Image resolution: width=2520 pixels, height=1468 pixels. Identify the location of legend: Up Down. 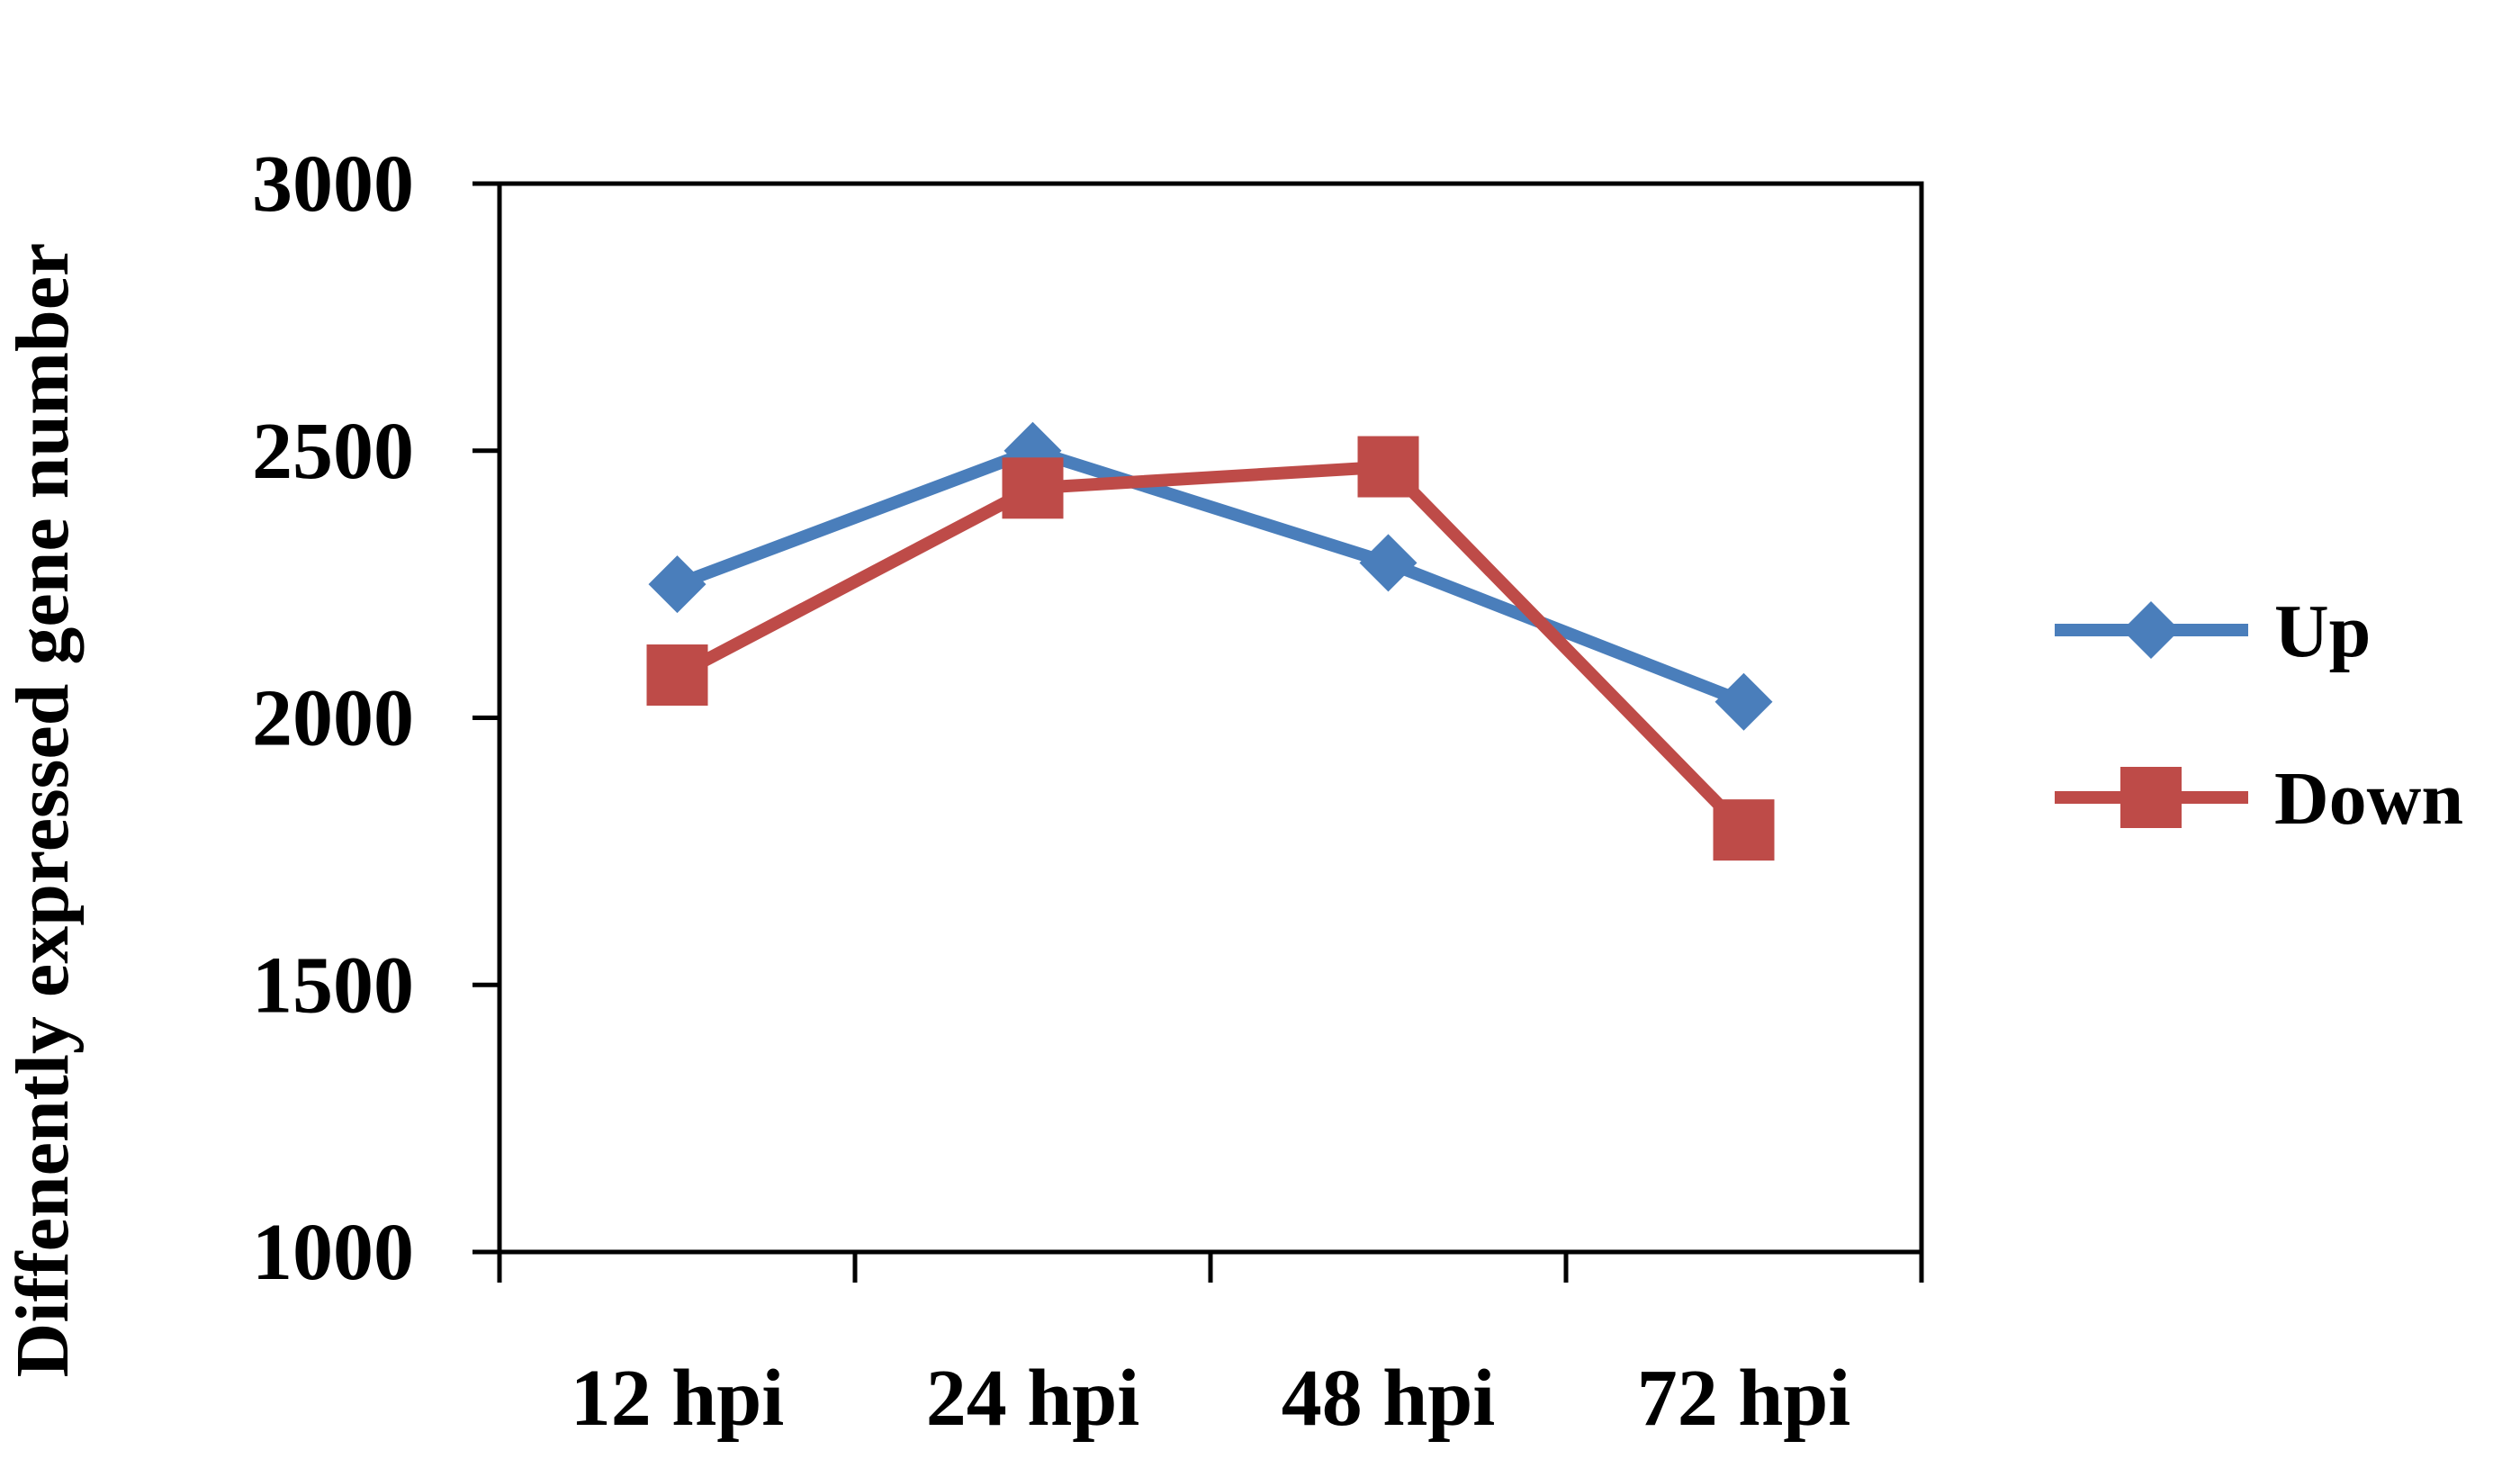
(2259, 716).